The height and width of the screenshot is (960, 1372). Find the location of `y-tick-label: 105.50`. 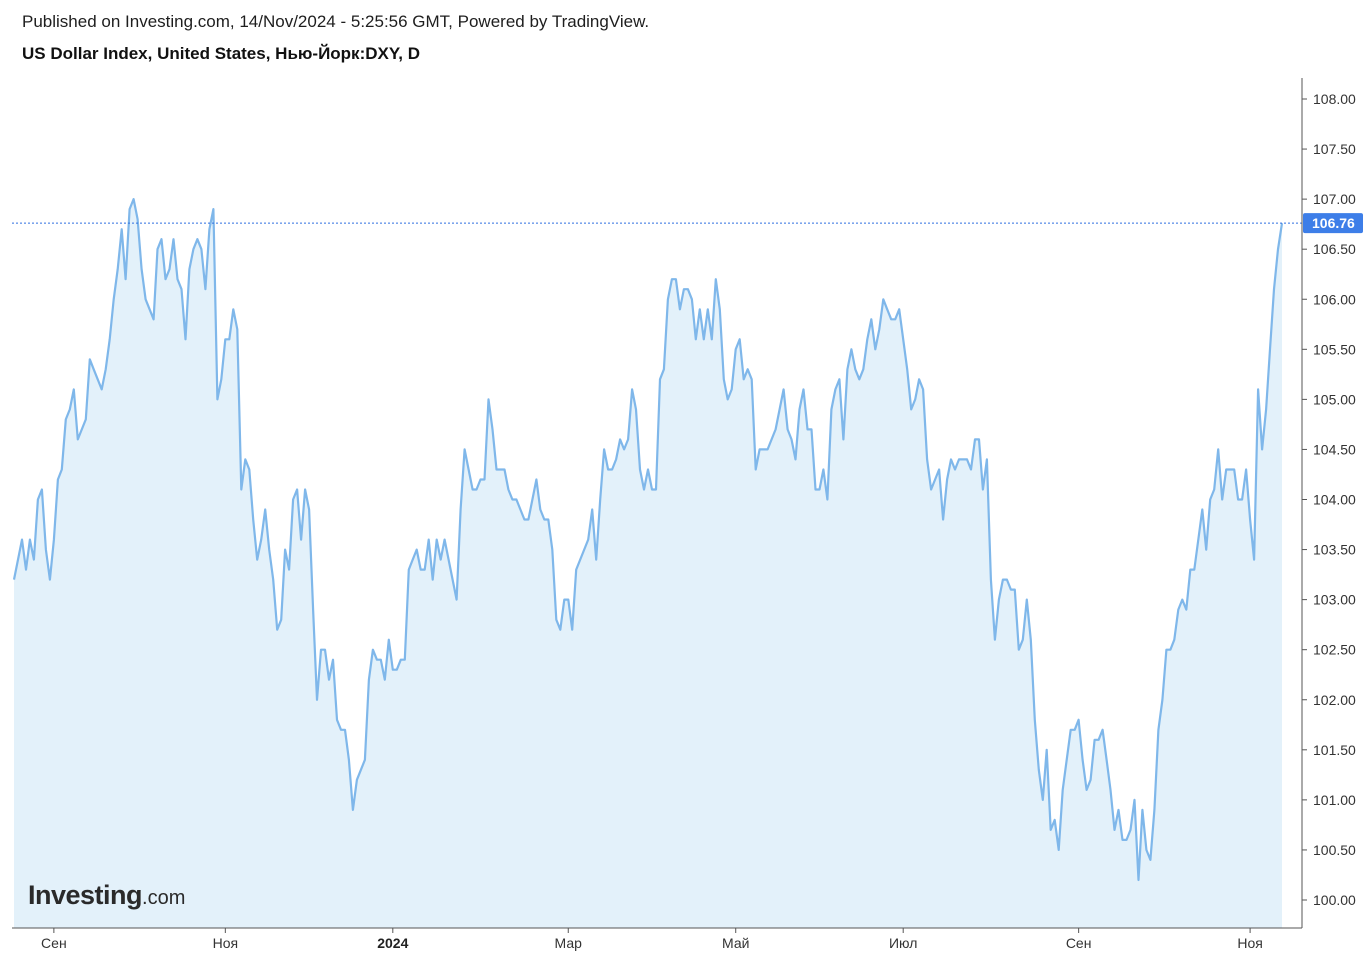

y-tick-label: 105.50 is located at coordinates (1334, 349).